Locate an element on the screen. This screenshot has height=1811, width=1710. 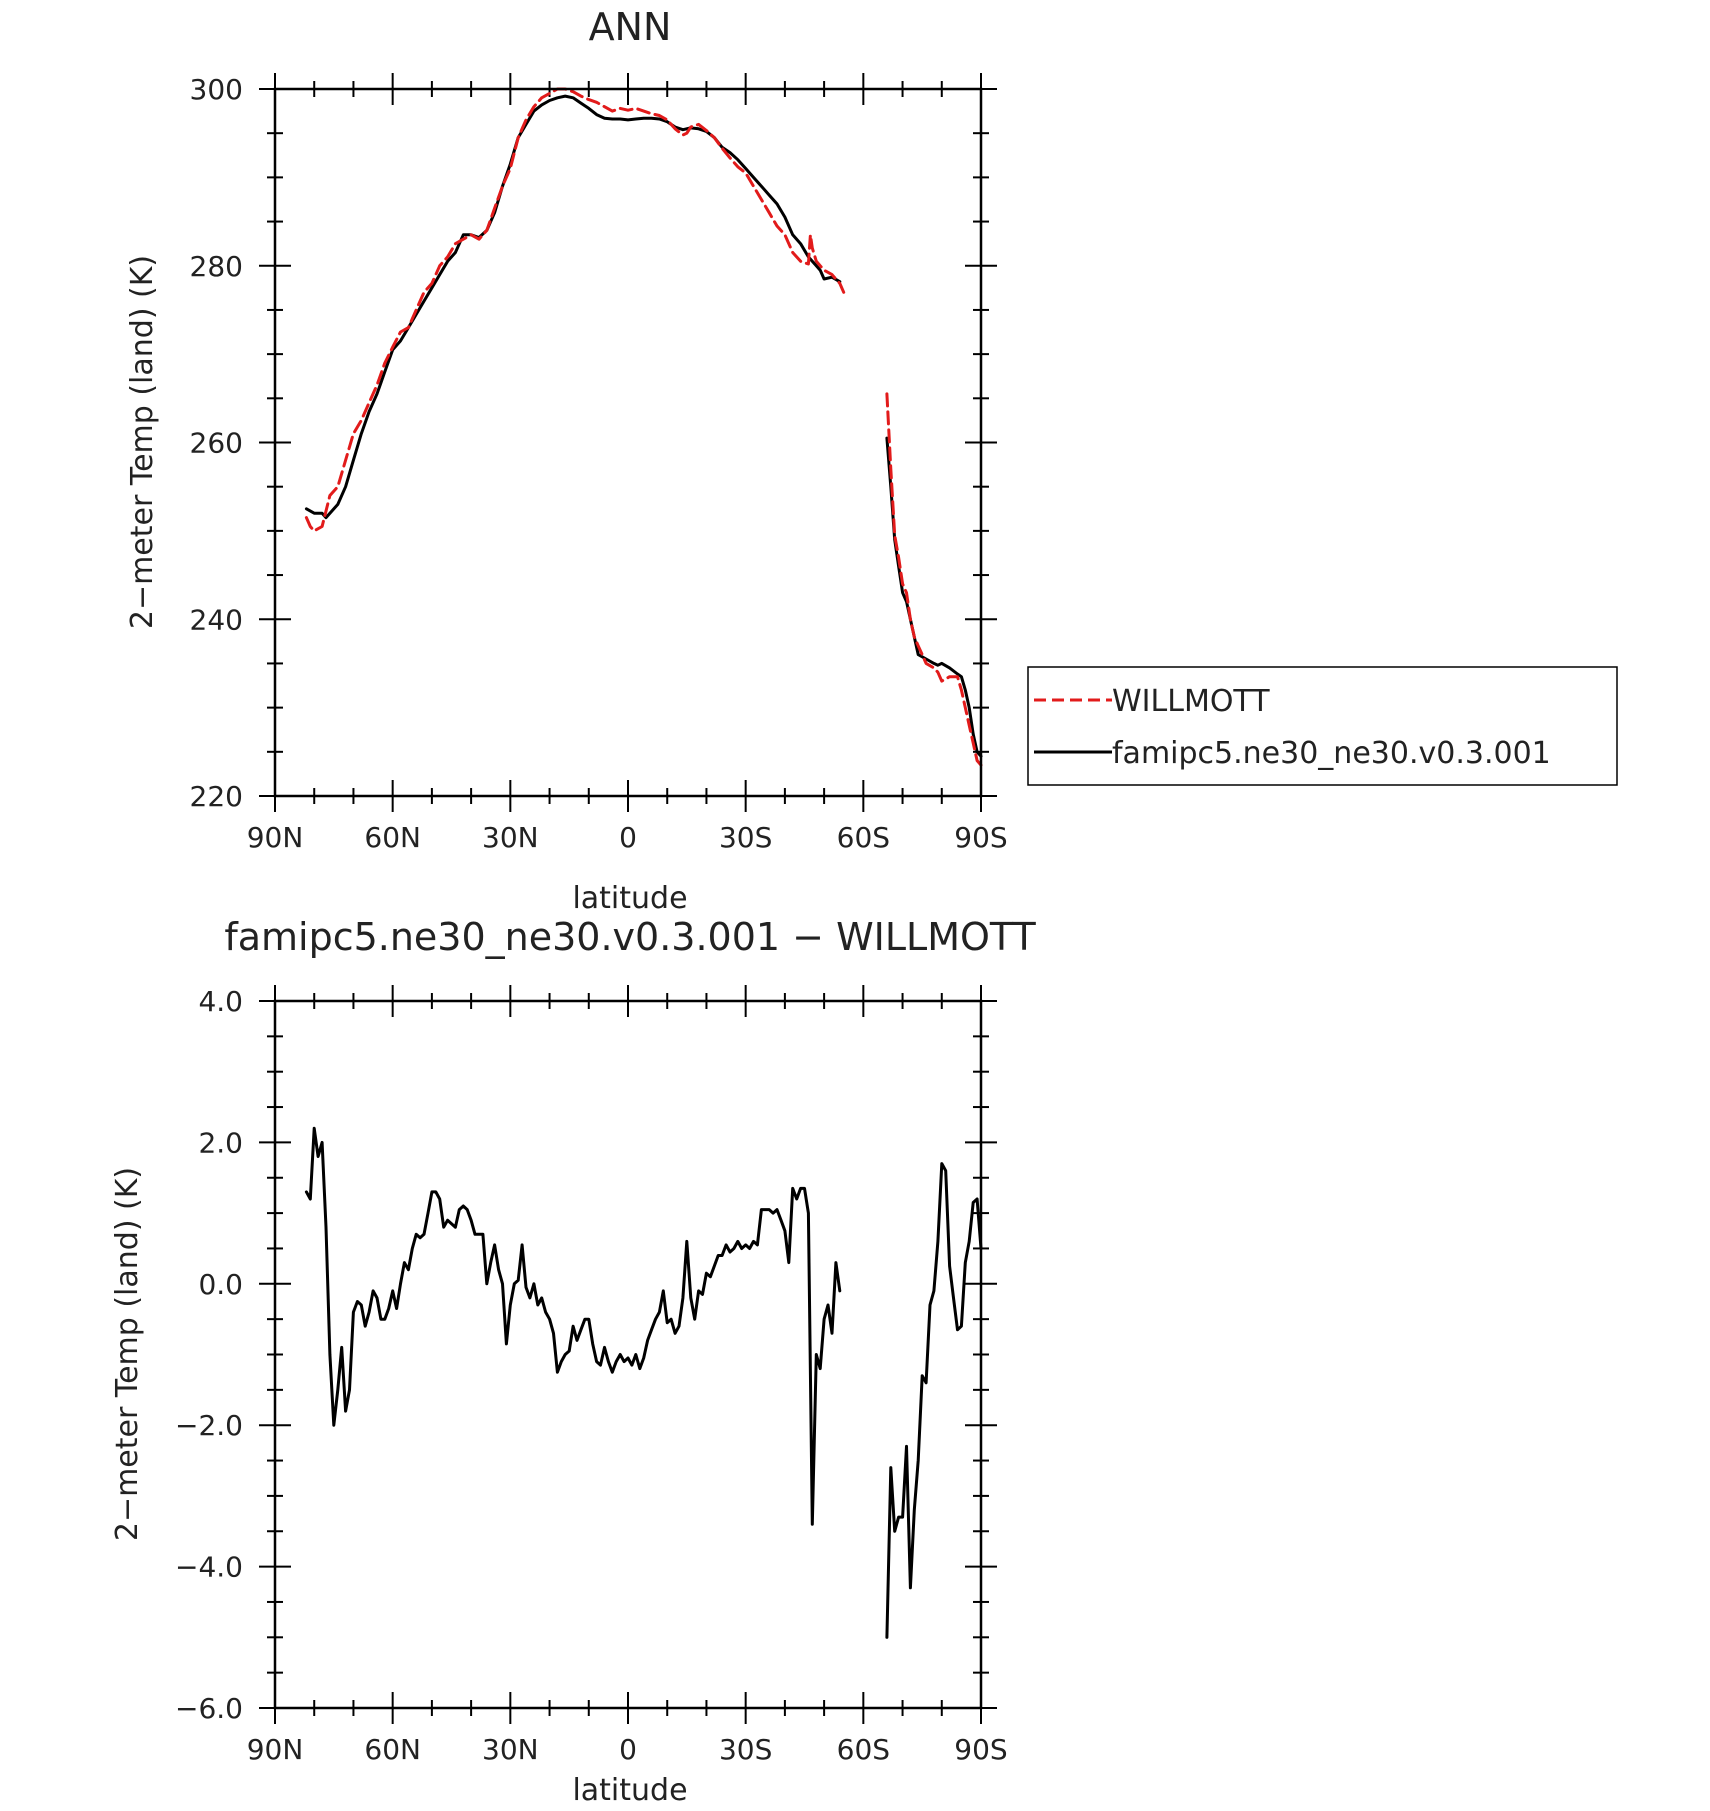
bottom-plot-series is located at coordinates (643, 1382).